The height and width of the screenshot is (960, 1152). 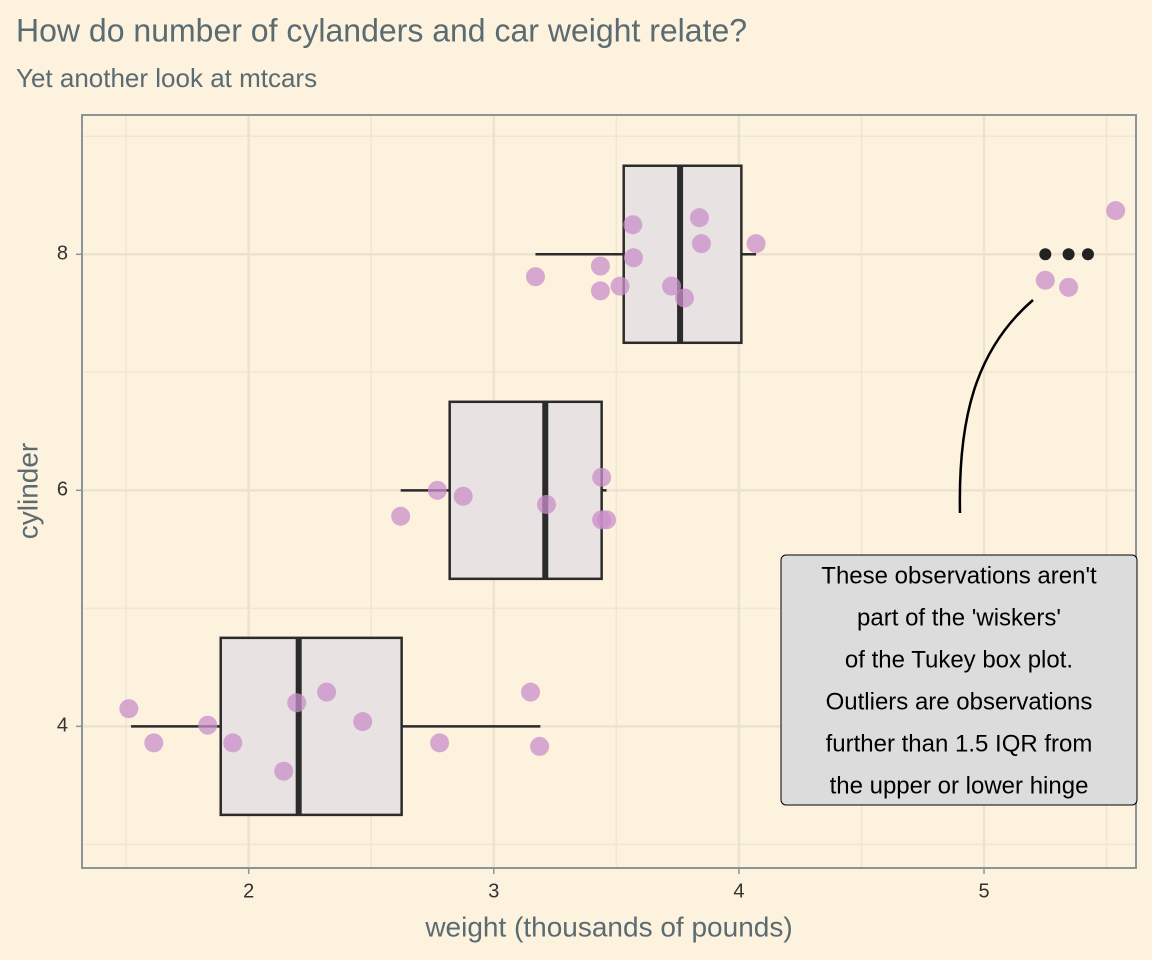 What do you see at coordinates (27, 491) in the screenshot?
I see `y-axis-label: cylinder` at bounding box center [27, 491].